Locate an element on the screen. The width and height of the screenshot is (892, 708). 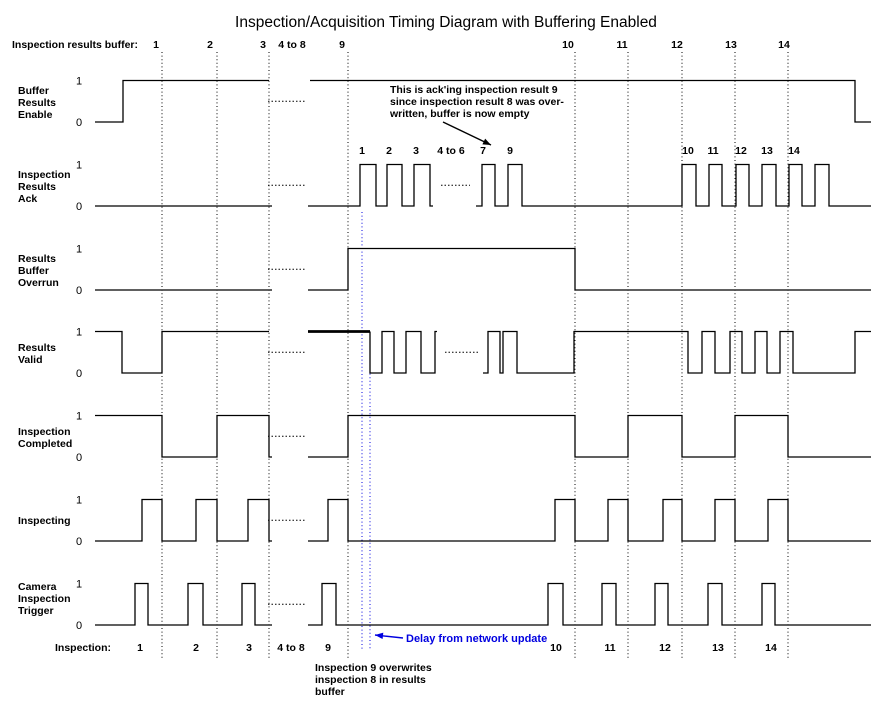
buffer-note-line-2: written, buffer is now empty is located at coordinates (459, 114).